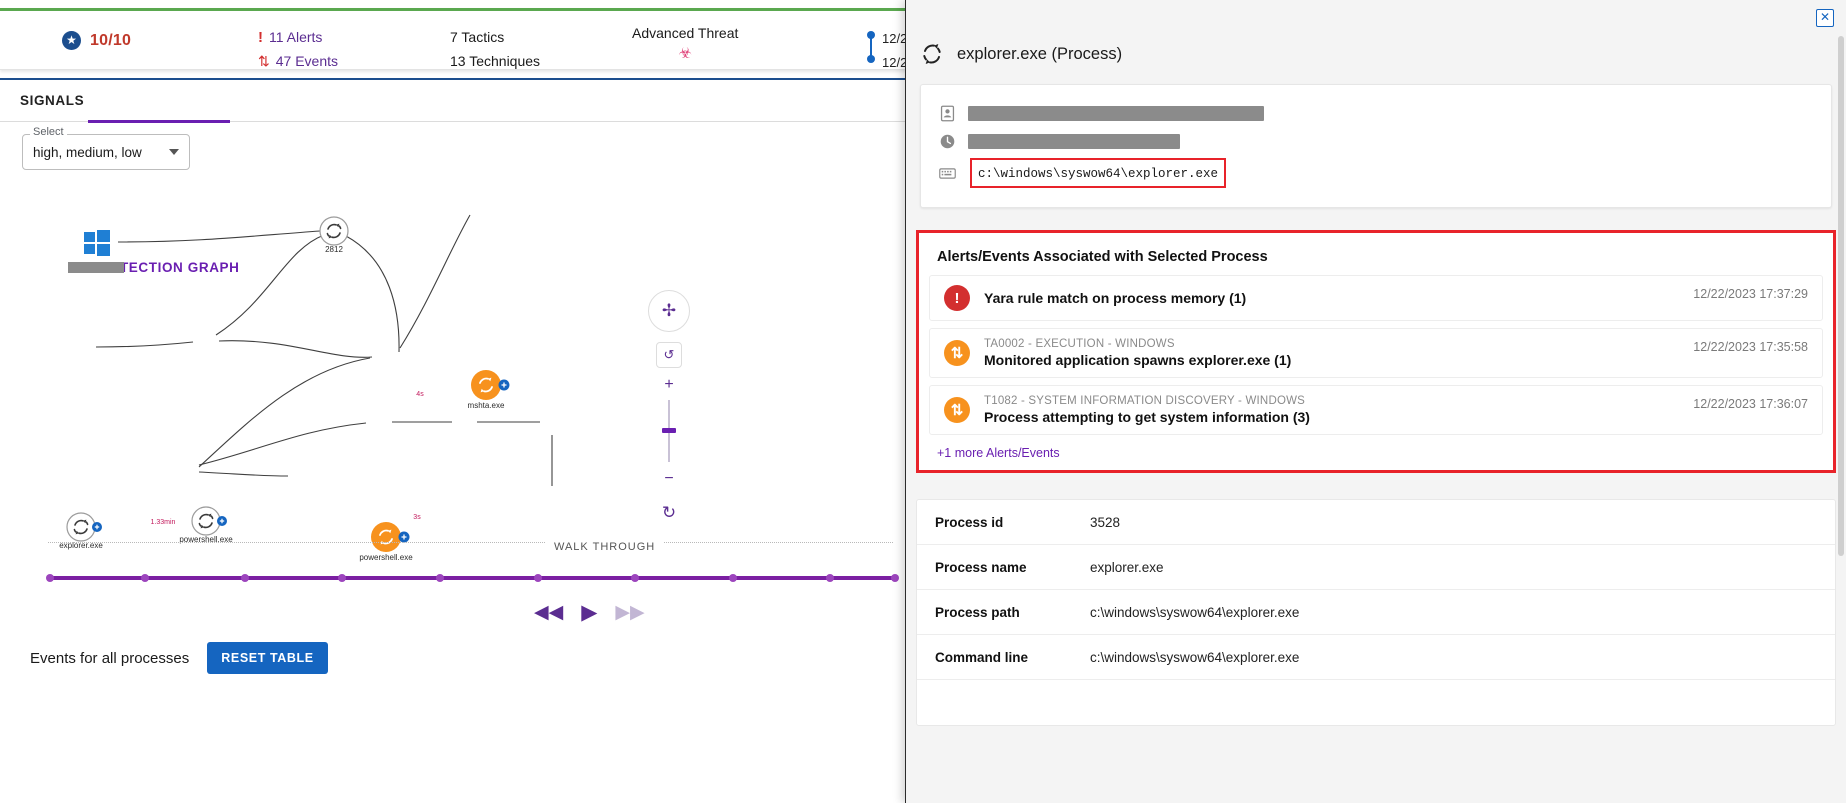  Describe the element at coordinates (159, 121) in the screenshot. I see `tab-active-indicator` at that location.